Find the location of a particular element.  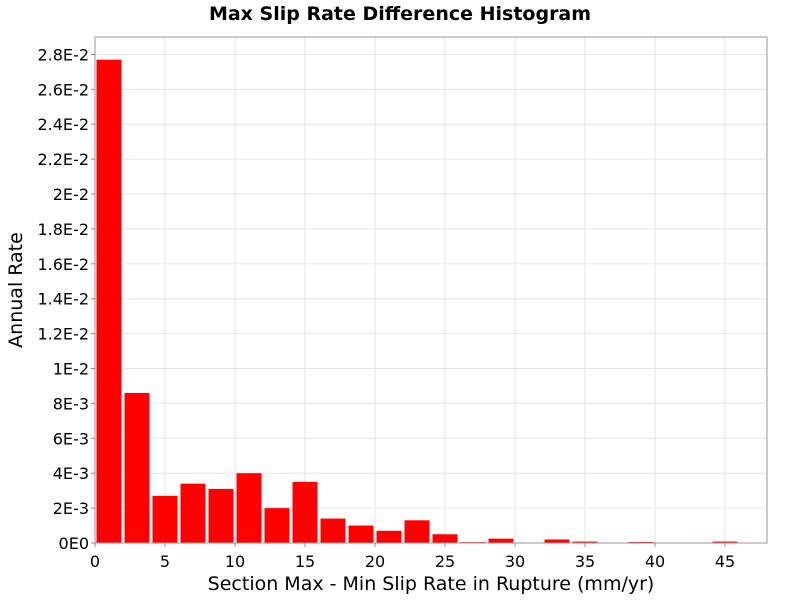

x-tick-label: 15 is located at coordinates (305, 561).